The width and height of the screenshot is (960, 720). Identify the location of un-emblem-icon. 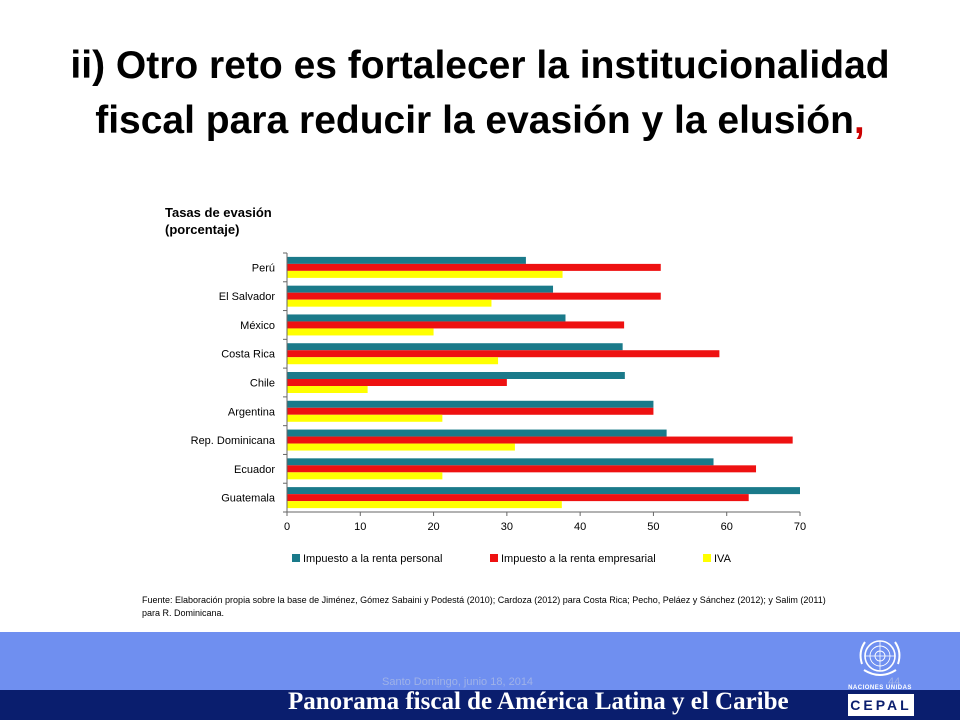
(880, 658).